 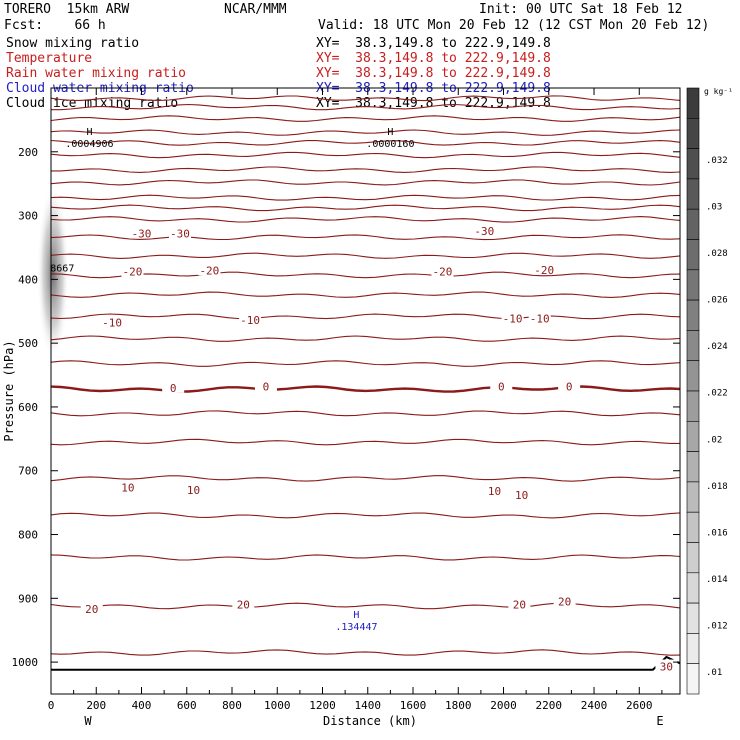 What do you see at coordinates (28, 343) in the screenshot?
I see `y-tick-label: 500` at bounding box center [28, 343].